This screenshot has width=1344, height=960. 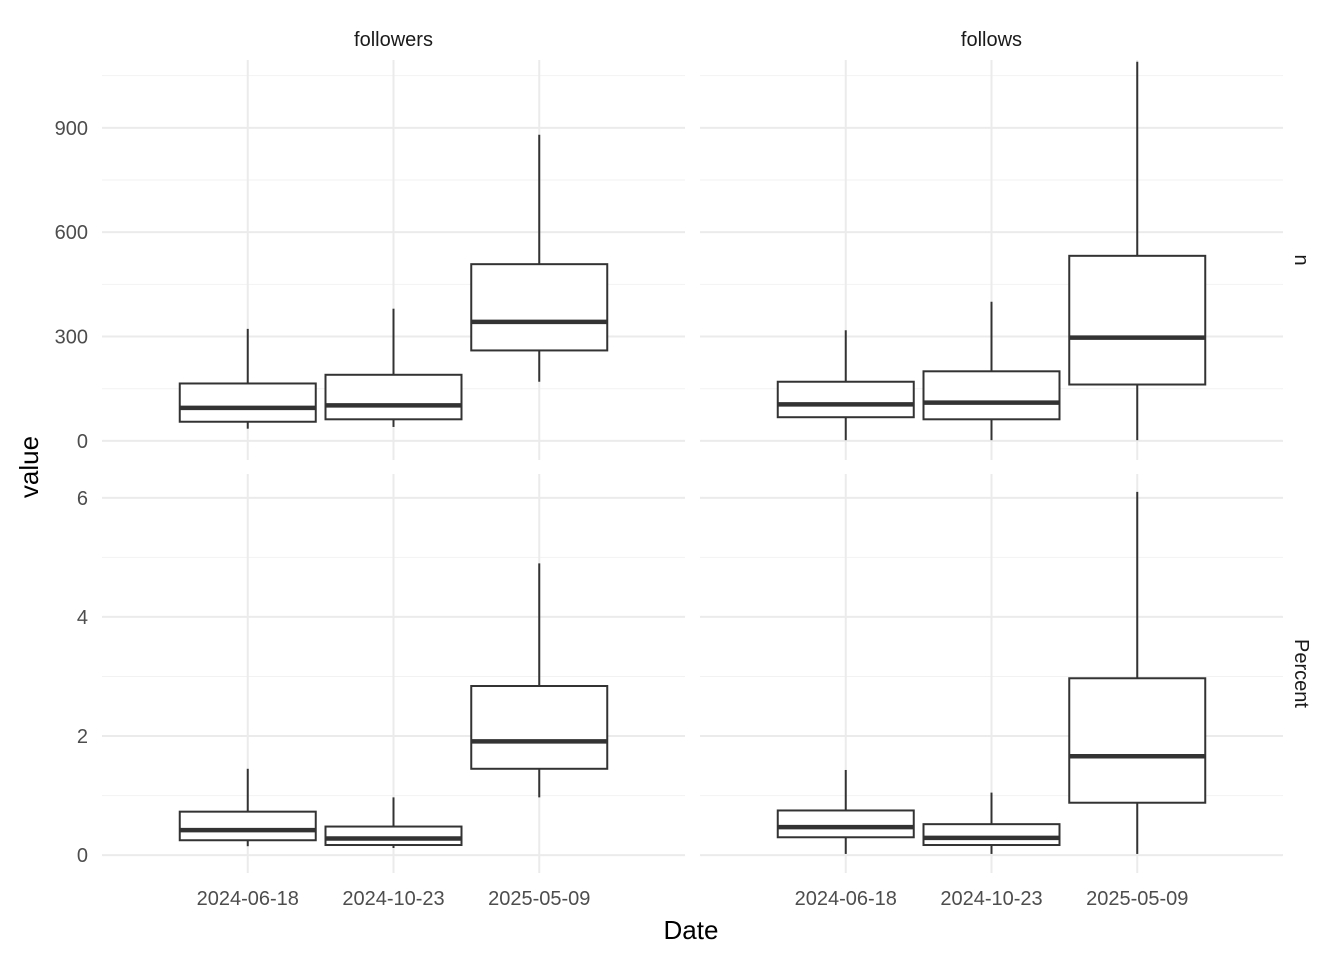 What do you see at coordinates (393, 40) in the screenshot?
I see `column-strip-followers: followers` at bounding box center [393, 40].